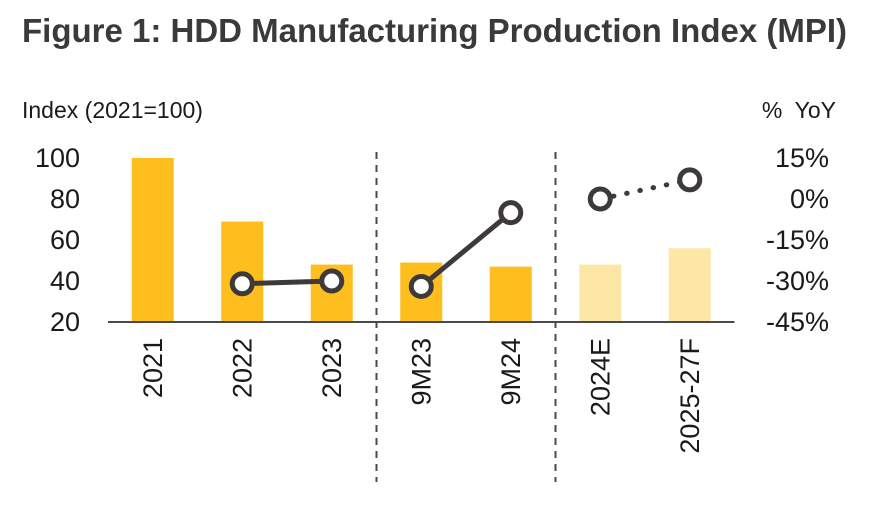 The height and width of the screenshot is (513, 870). Describe the element at coordinates (797, 281) in the screenshot. I see `right-tick-label: -30%` at that location.